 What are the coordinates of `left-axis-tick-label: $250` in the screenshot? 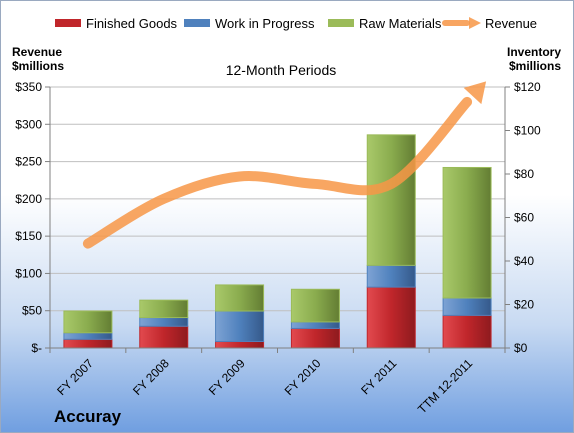 It's located at (28, 162).